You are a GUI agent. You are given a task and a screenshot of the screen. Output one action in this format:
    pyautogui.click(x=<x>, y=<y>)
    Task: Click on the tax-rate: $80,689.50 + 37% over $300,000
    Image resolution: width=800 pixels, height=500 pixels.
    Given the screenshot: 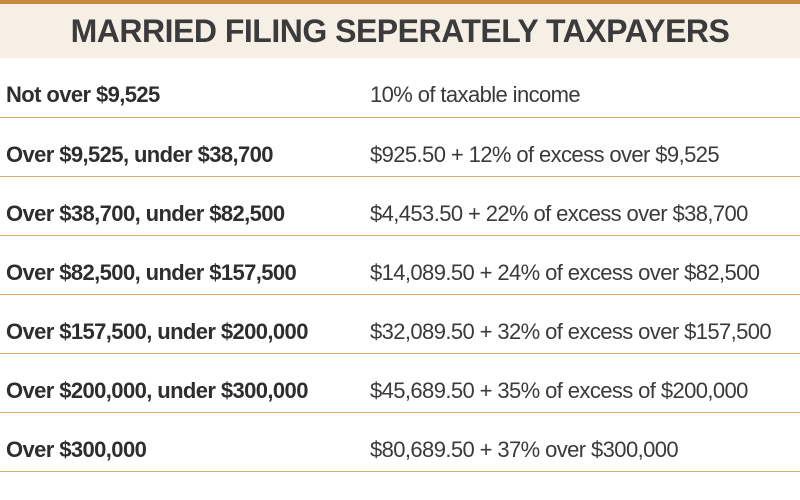 What is the action you would take?
    pyautogui.click(x=524, y=449)
    